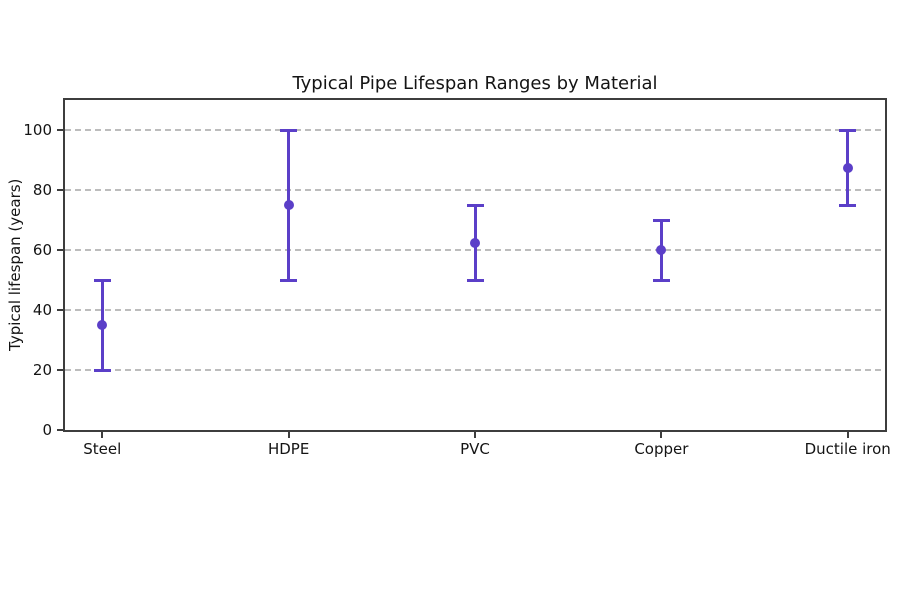 Image resolution: width=900 pixels, height=600 pixels. I want to click on x-tick-label: HDPE, so click(288, 449).